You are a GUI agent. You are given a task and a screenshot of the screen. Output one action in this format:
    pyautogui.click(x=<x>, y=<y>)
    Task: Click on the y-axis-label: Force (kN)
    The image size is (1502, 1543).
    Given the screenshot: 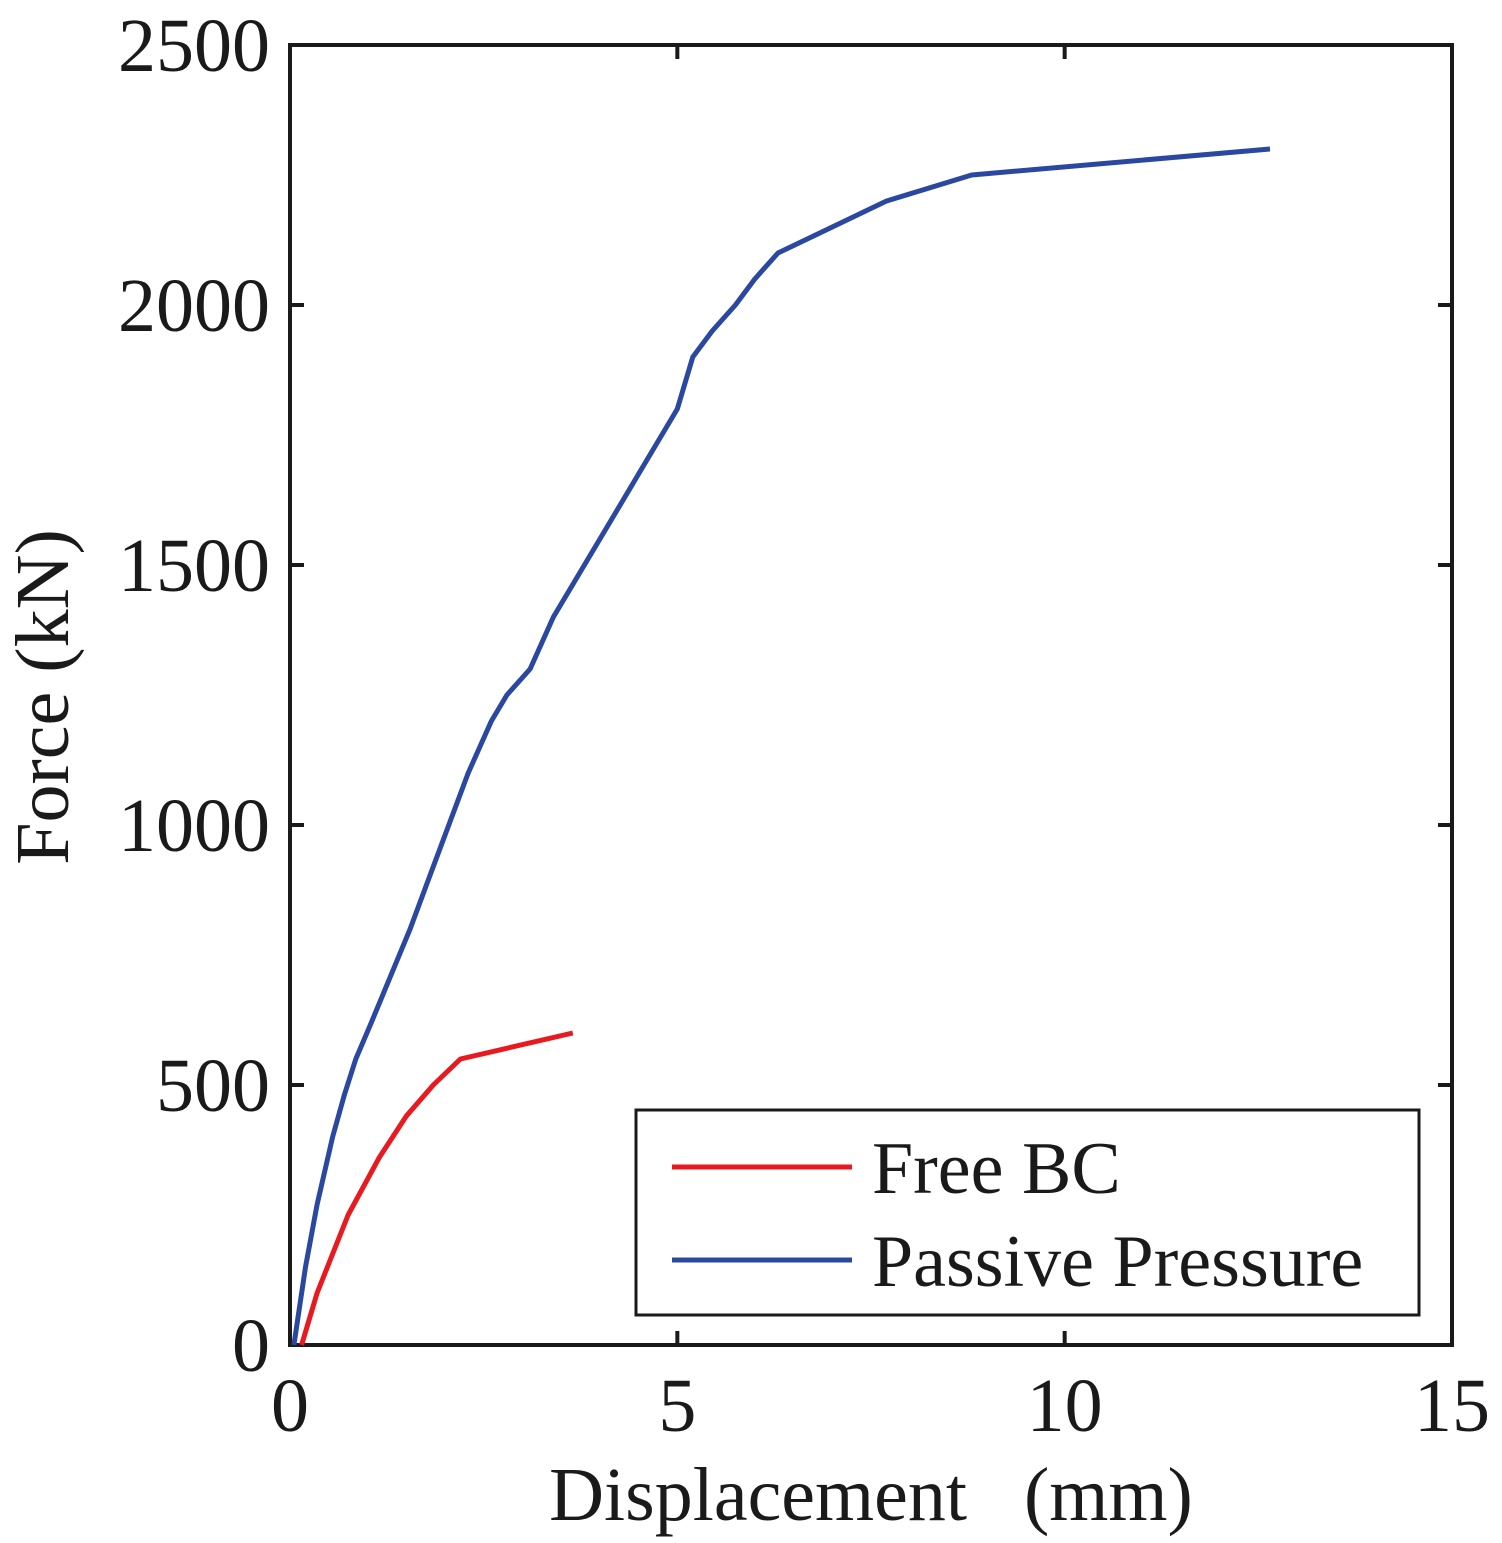 What is the action you would take?
    pyautogui.click(x=43, y=697)
    